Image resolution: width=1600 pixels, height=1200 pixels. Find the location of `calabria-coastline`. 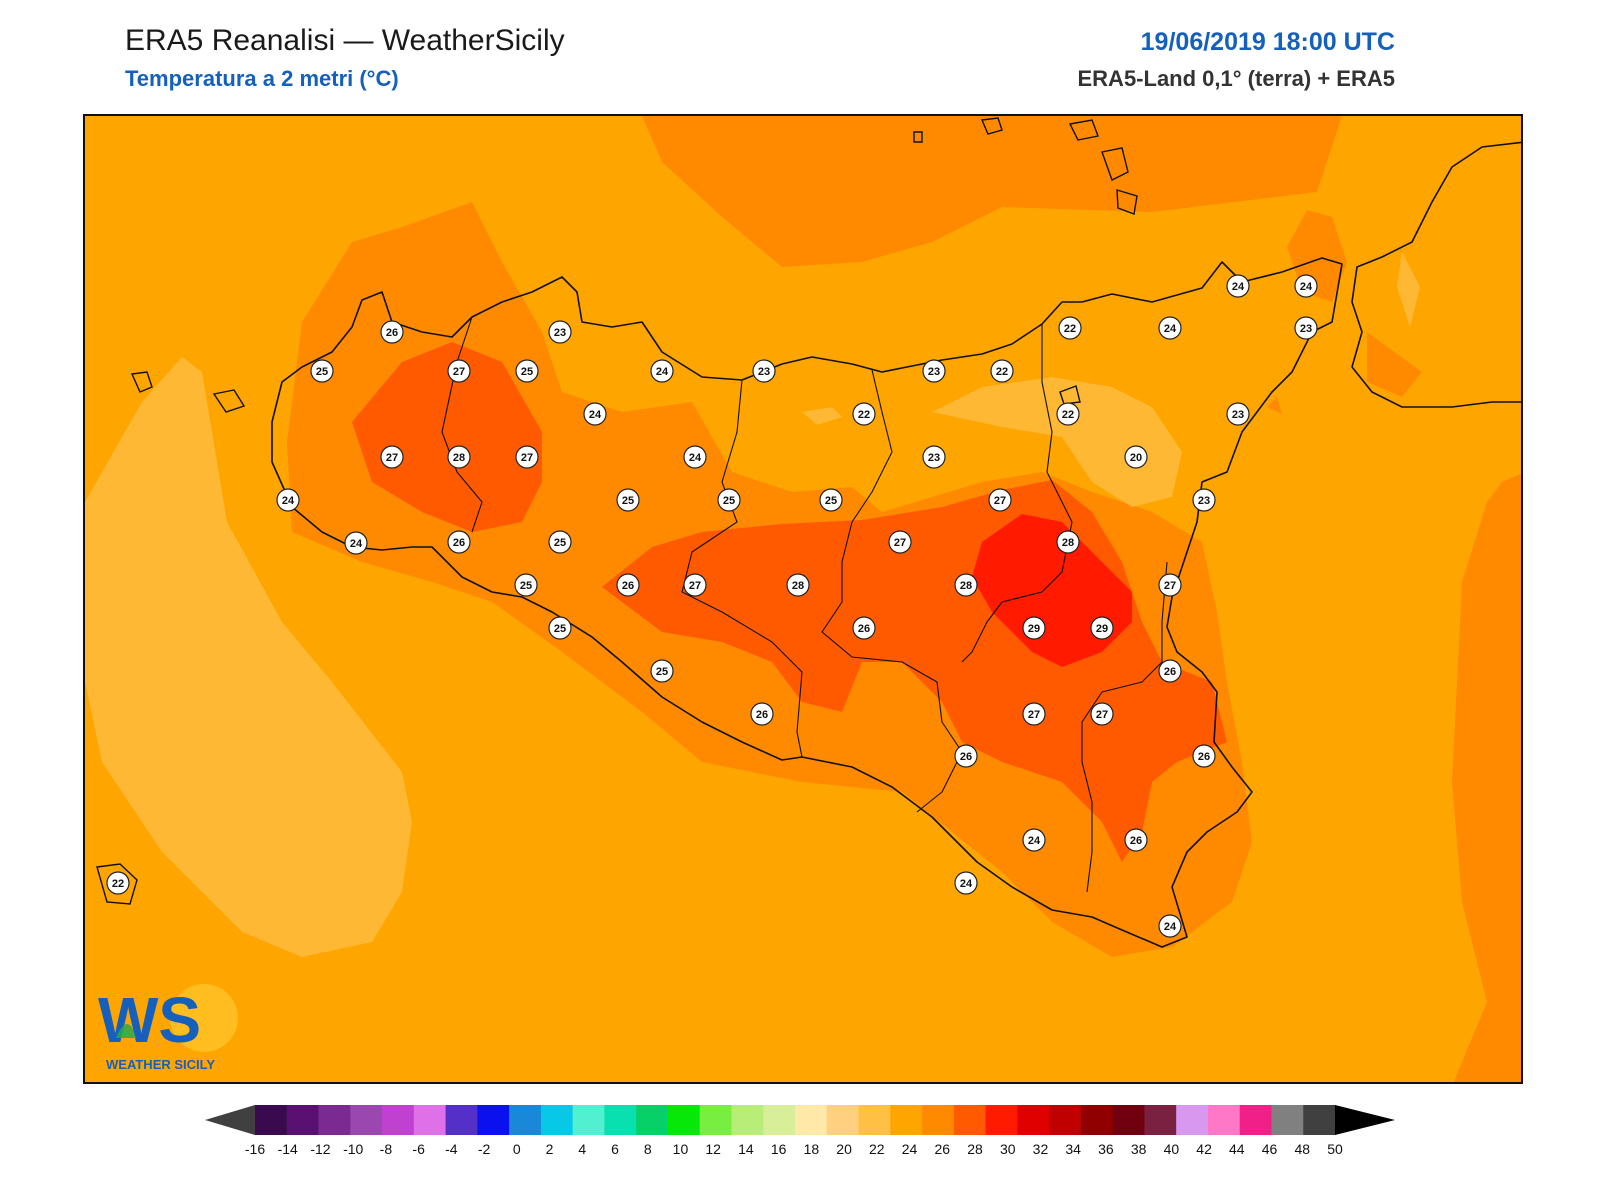

calabria-coastline is located at coordinates (1436, 274).